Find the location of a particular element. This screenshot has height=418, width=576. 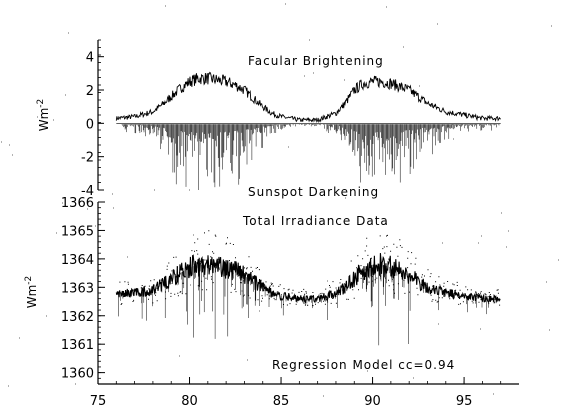

bottom-y-tick-label: 1362 is located at coordinates (77, 317).